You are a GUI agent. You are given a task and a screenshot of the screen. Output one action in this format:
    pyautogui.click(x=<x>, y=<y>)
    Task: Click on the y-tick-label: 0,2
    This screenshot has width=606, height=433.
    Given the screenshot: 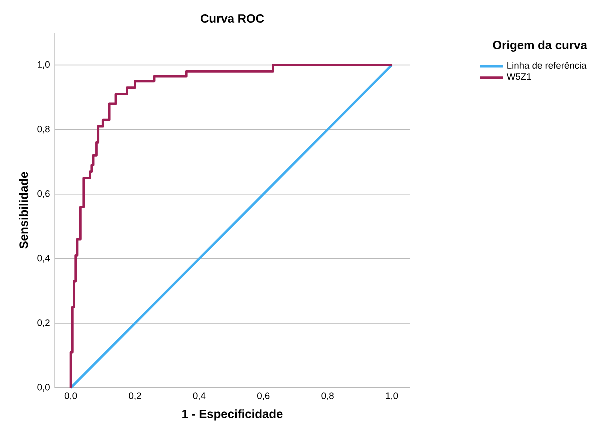 What is the action you would take?
    pyautogui.click(x=44, y=324)
    